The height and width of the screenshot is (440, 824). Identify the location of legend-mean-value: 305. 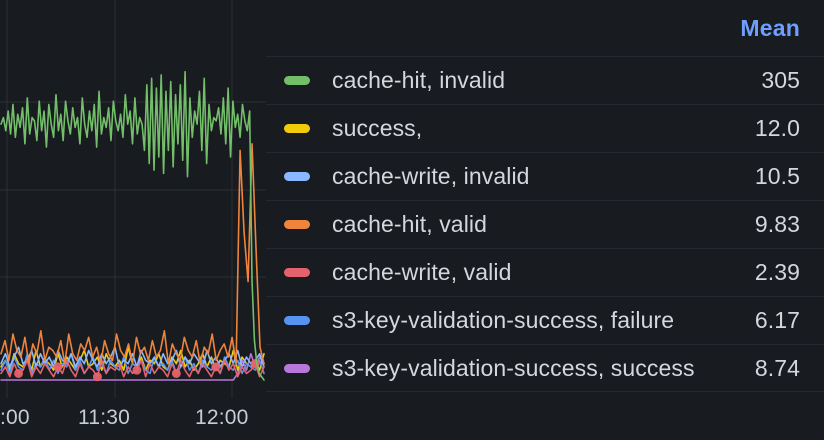
(780, 80).